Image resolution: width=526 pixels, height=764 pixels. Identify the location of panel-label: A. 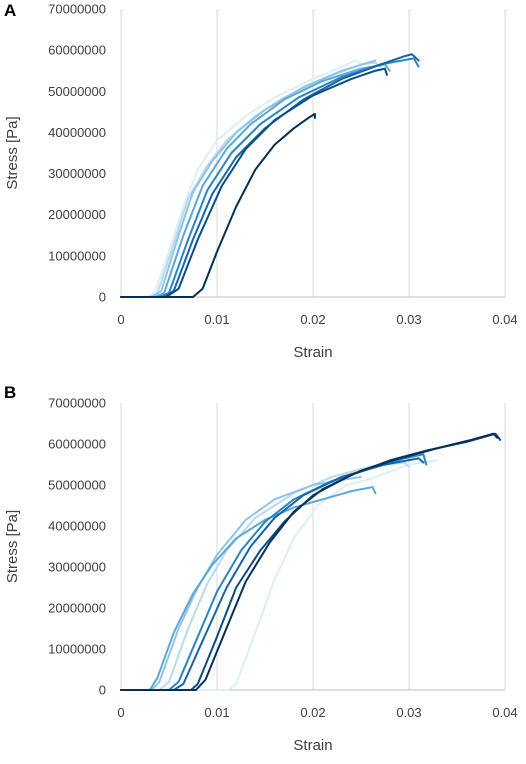
(10, 10).